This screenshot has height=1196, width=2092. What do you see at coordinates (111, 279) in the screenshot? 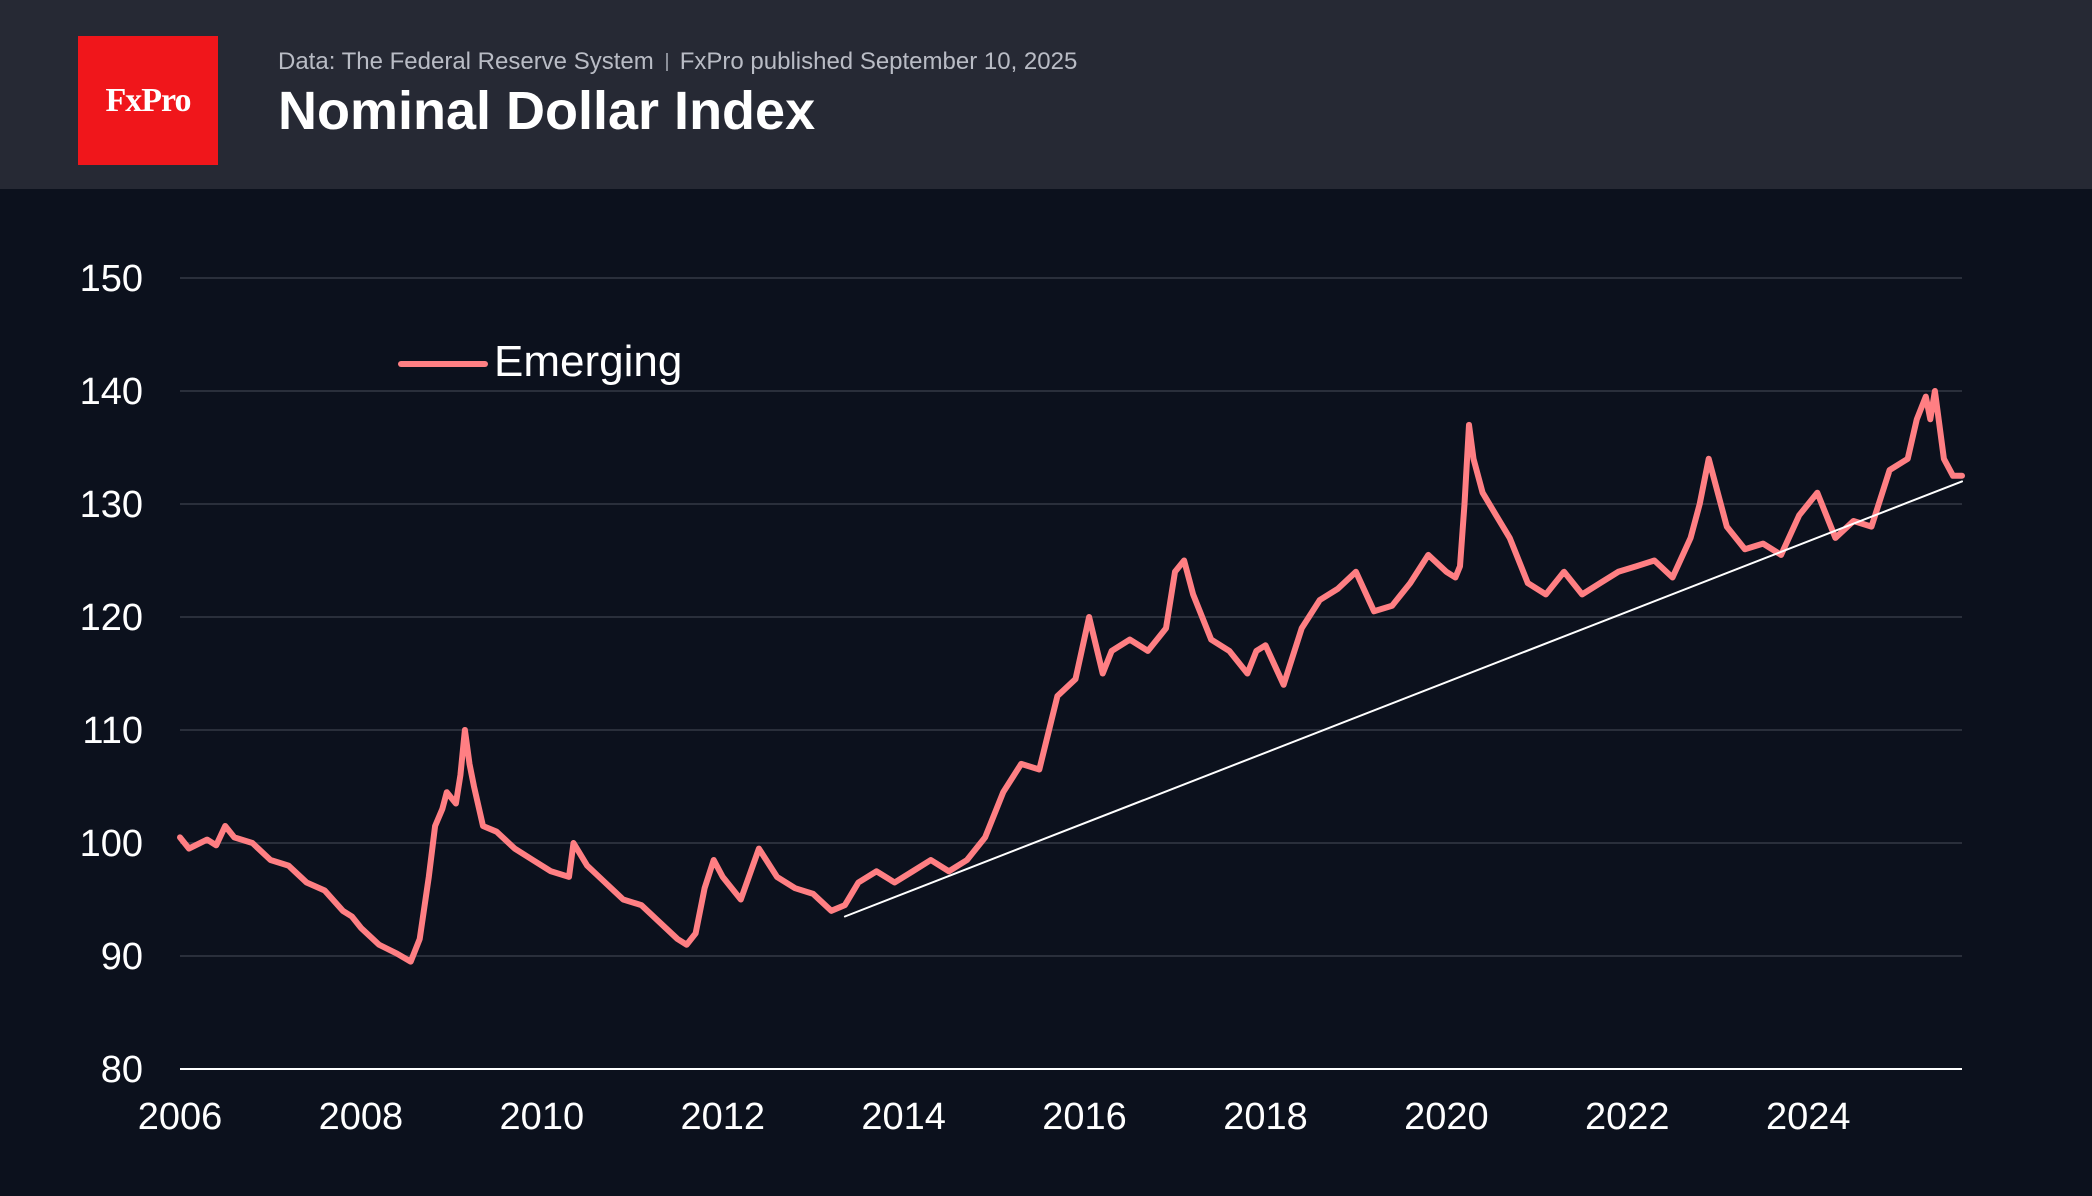
I see `y-tick-label-150: 150` at bounding box center [111, 279].